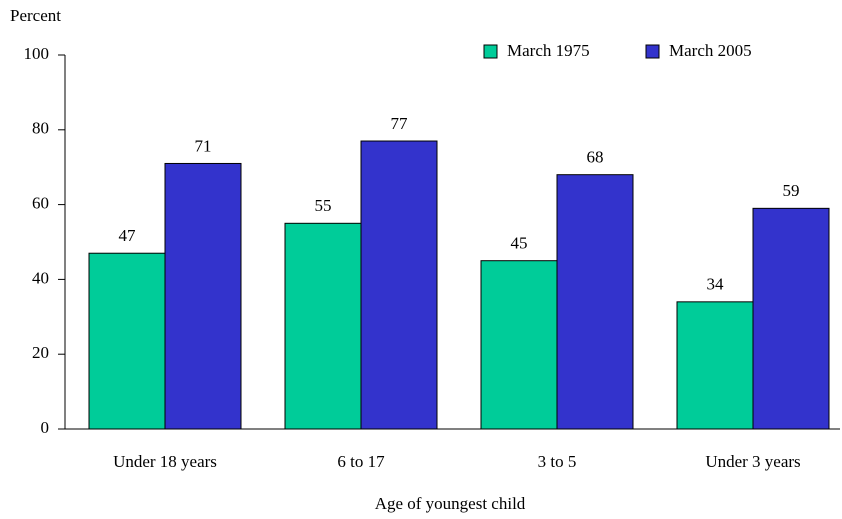 This screenshot has height=519, width=842. What do you see at coordinates (752, 461) in the screenshot?
I see `x-tick-label: Under 3 years` at bounding box center [752, 461].